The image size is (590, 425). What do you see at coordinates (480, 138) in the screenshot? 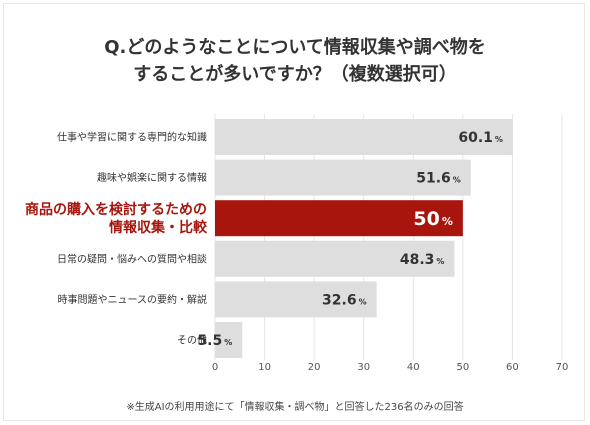
I see `value-label: 60.1%` at bounding box center [480, 138].